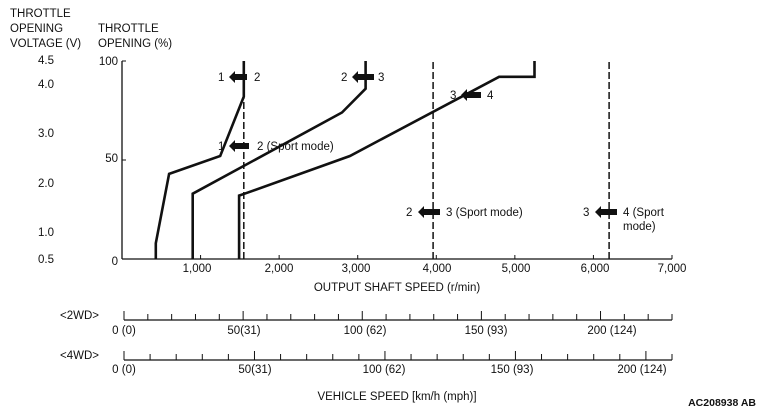 Image resolution: width=766 pixels, height=414 pixels. What do you see at coordinates (197, 269) in the screenshot?
I see `x-tick-1000: 1,000` at bounding box center [197, 269].